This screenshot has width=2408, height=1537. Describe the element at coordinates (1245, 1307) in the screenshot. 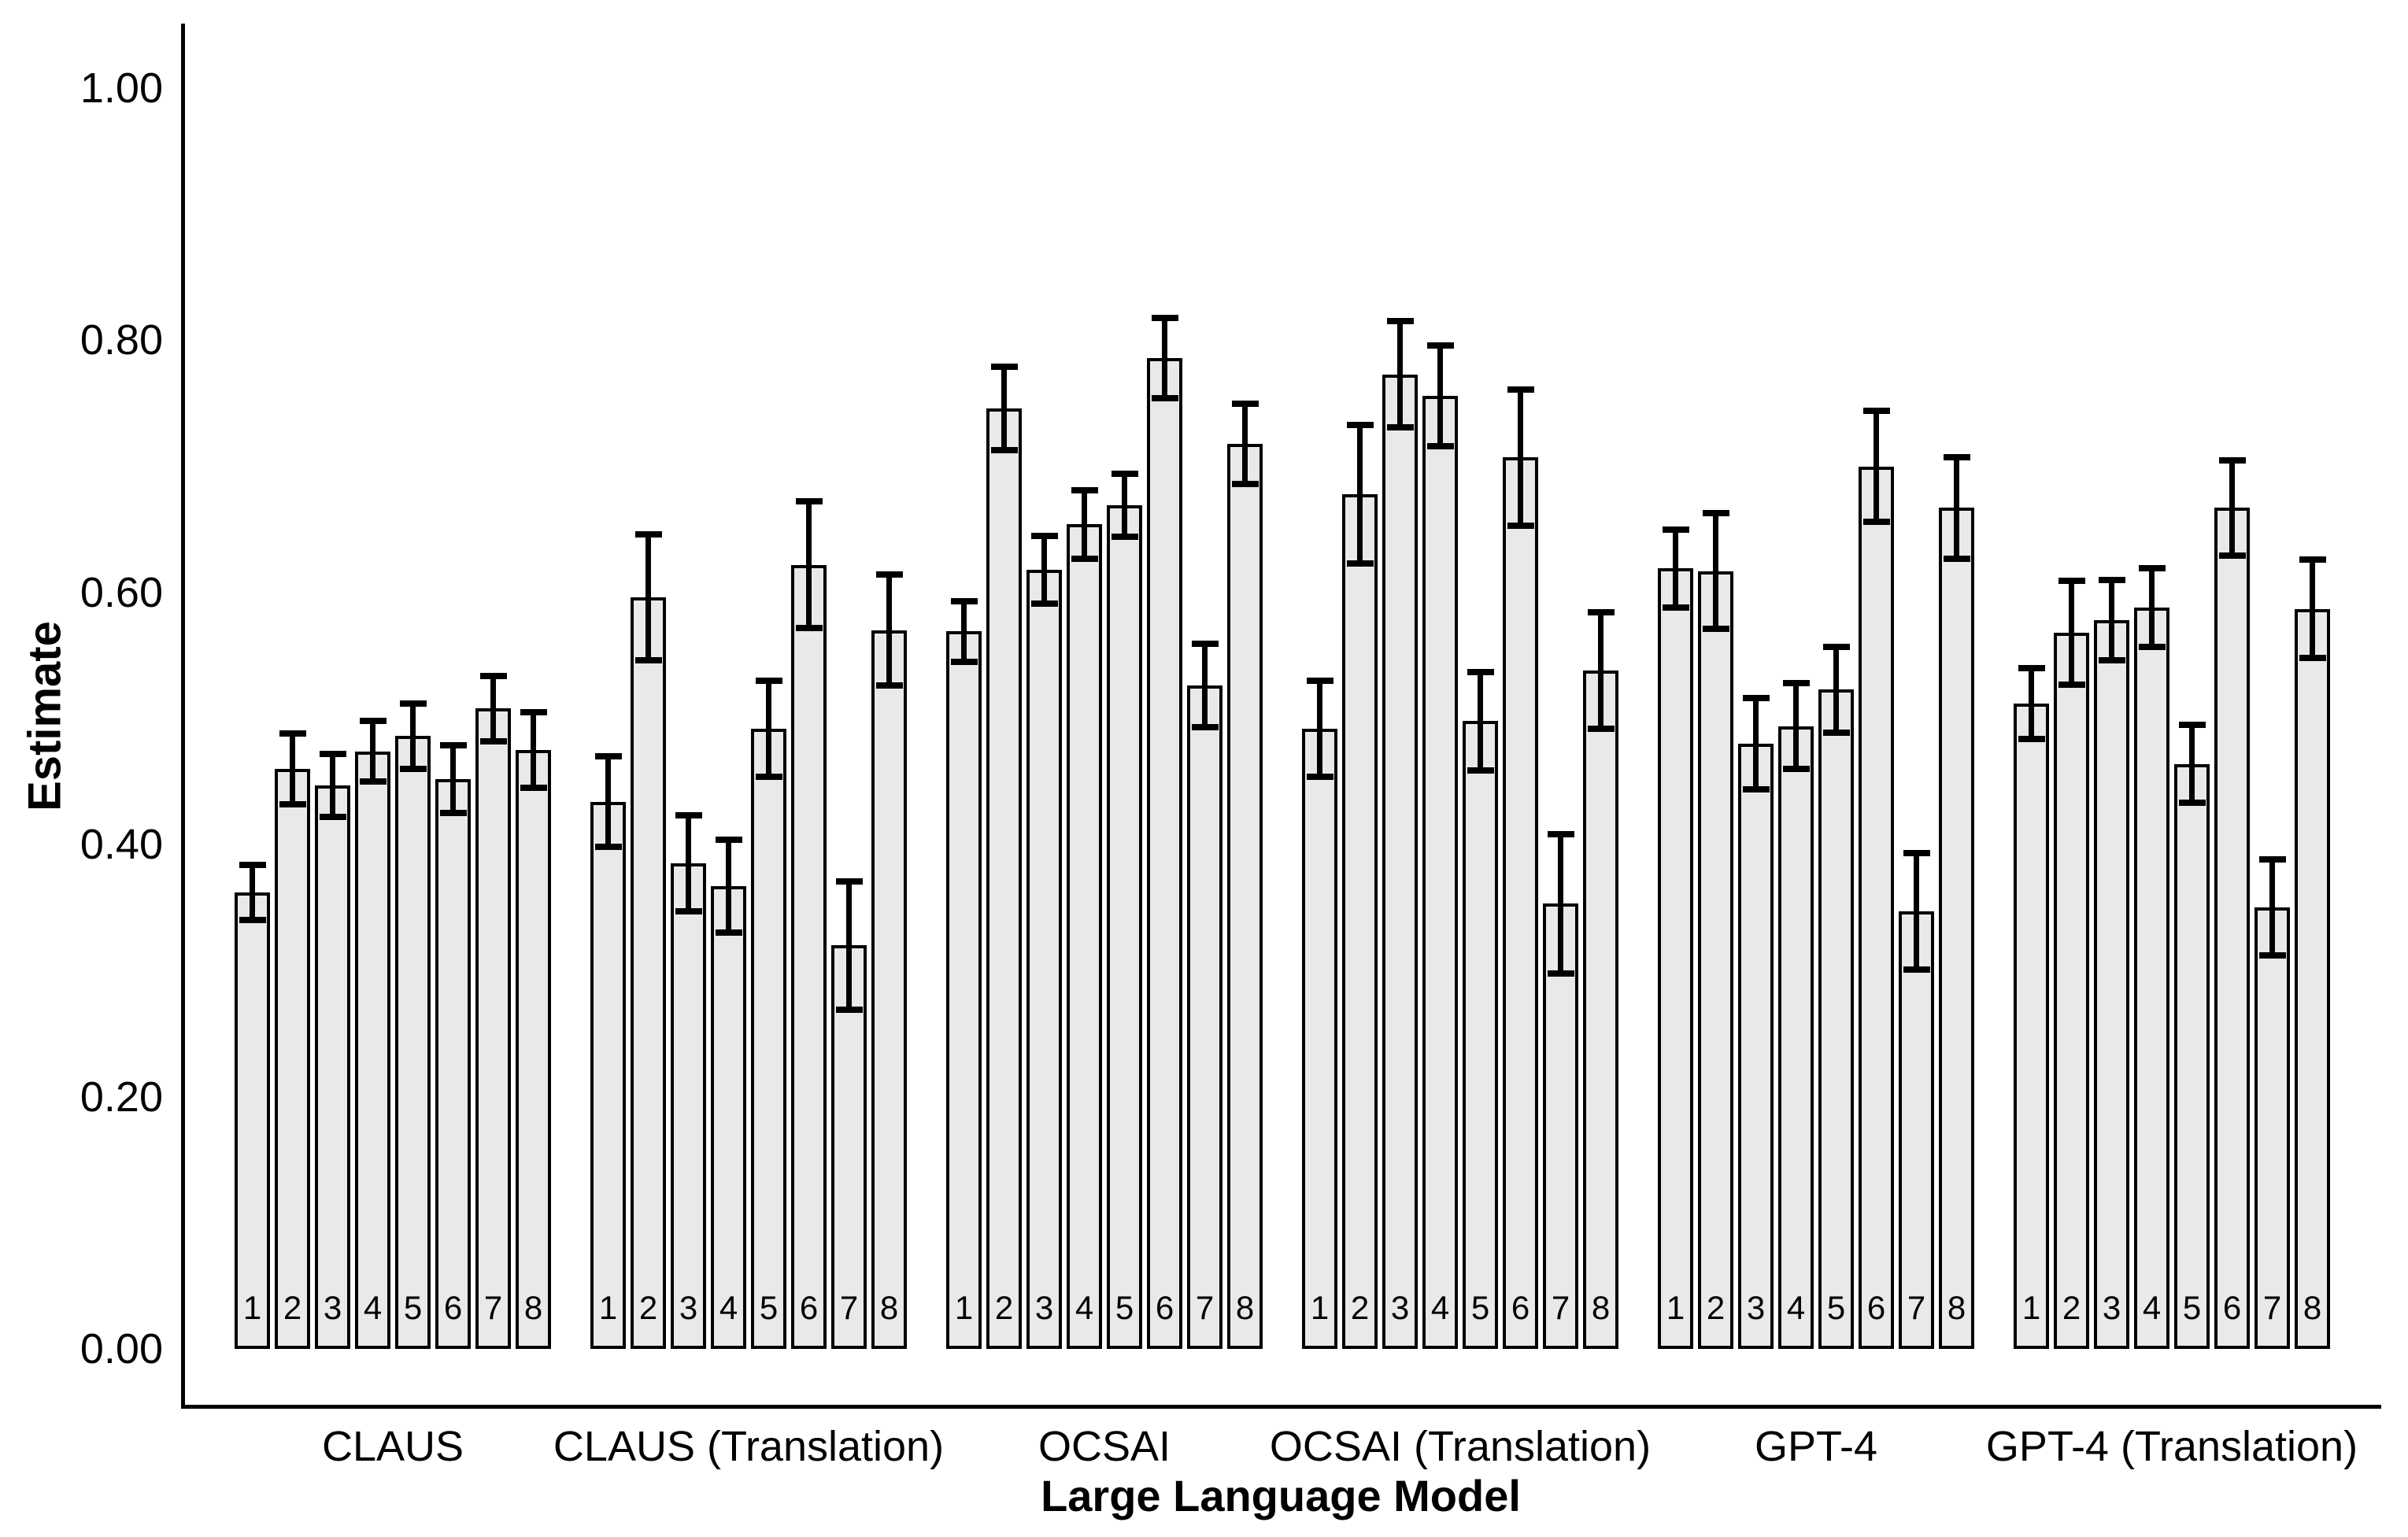

I see `bar-number-label: 8` at that location.